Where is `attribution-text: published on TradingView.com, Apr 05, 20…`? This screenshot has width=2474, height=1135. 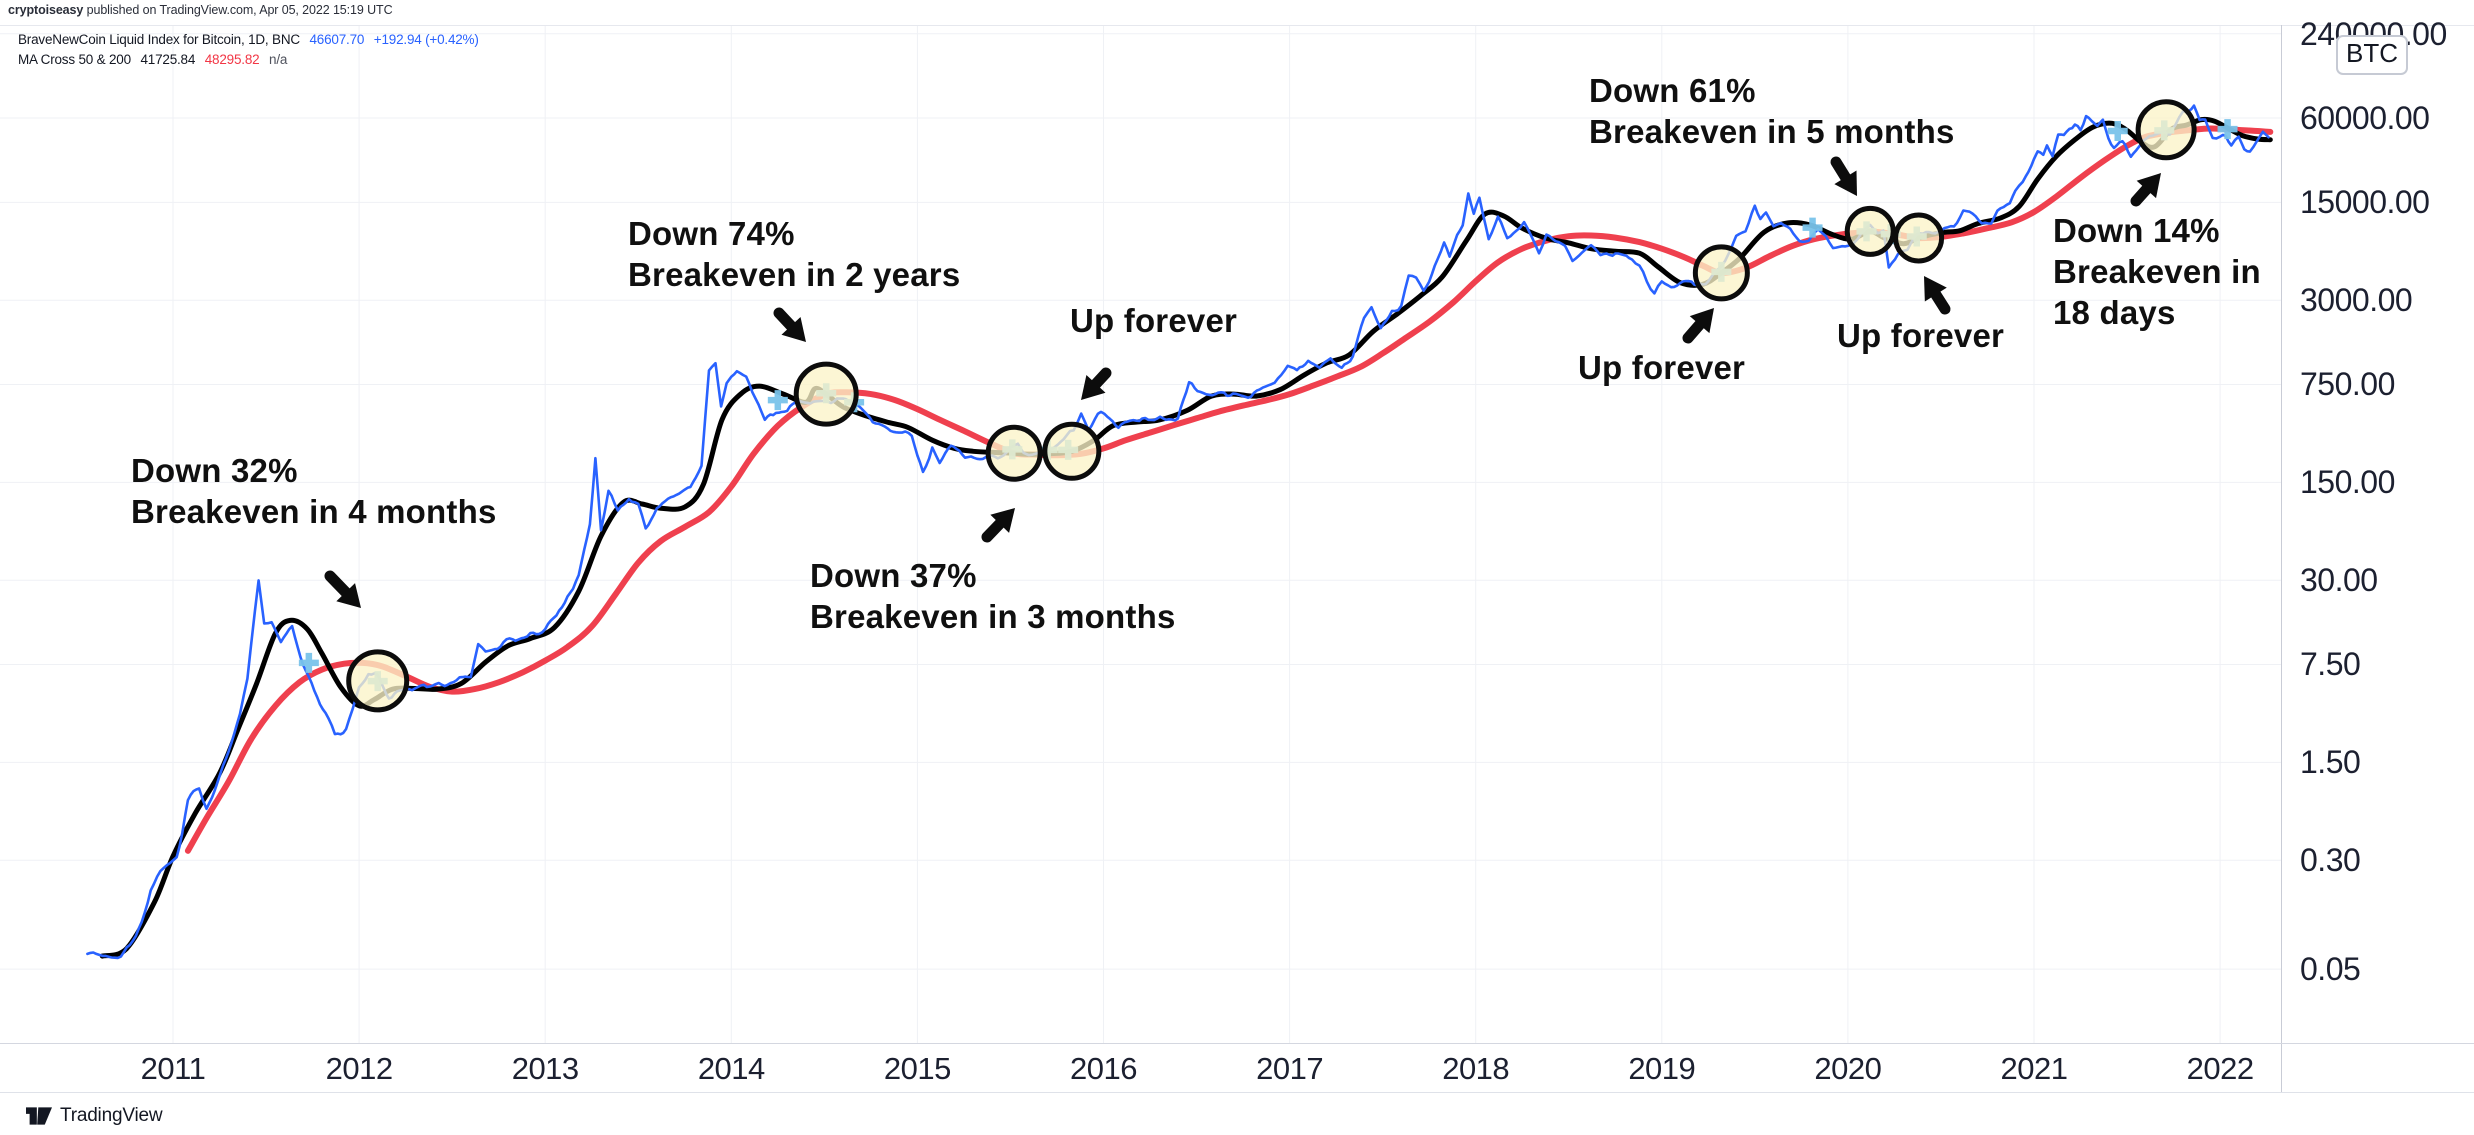
attribution-text: published on TradingView.com, Apr 05, 20… is located at coordinates (238, 10).